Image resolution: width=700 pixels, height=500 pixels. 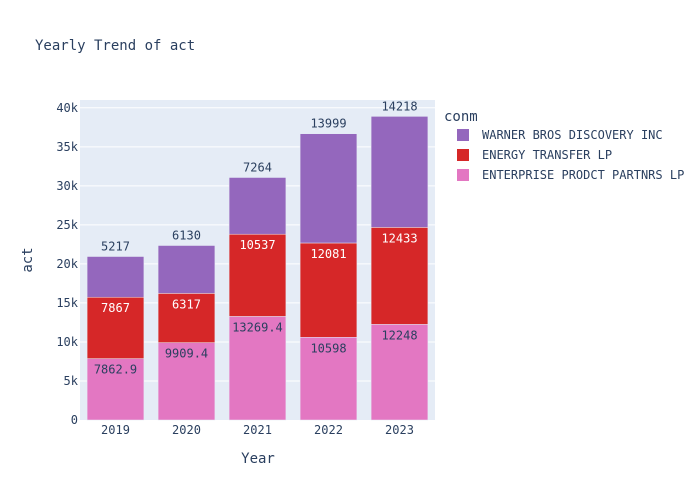 I want to click on y-tick-label: 30k, so click(x=67, y=186).